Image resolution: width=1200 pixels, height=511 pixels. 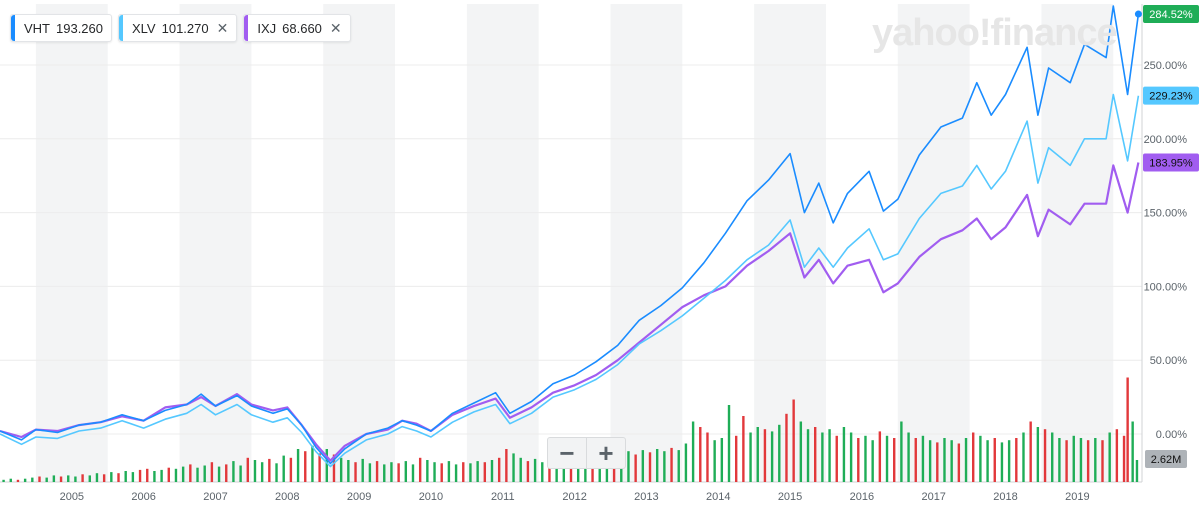 What do you see at coordinates (1138, 14) in the screenshot?
I see `series-end-point` at bounding box center [1138, 14].